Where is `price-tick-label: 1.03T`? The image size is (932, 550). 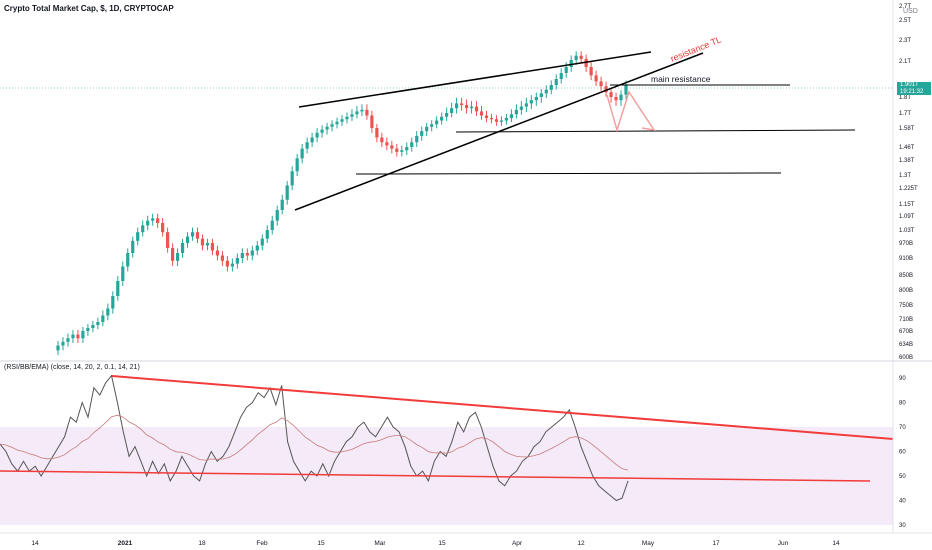 price-tick-label: 1.03T is located at coordinates (907, 231).